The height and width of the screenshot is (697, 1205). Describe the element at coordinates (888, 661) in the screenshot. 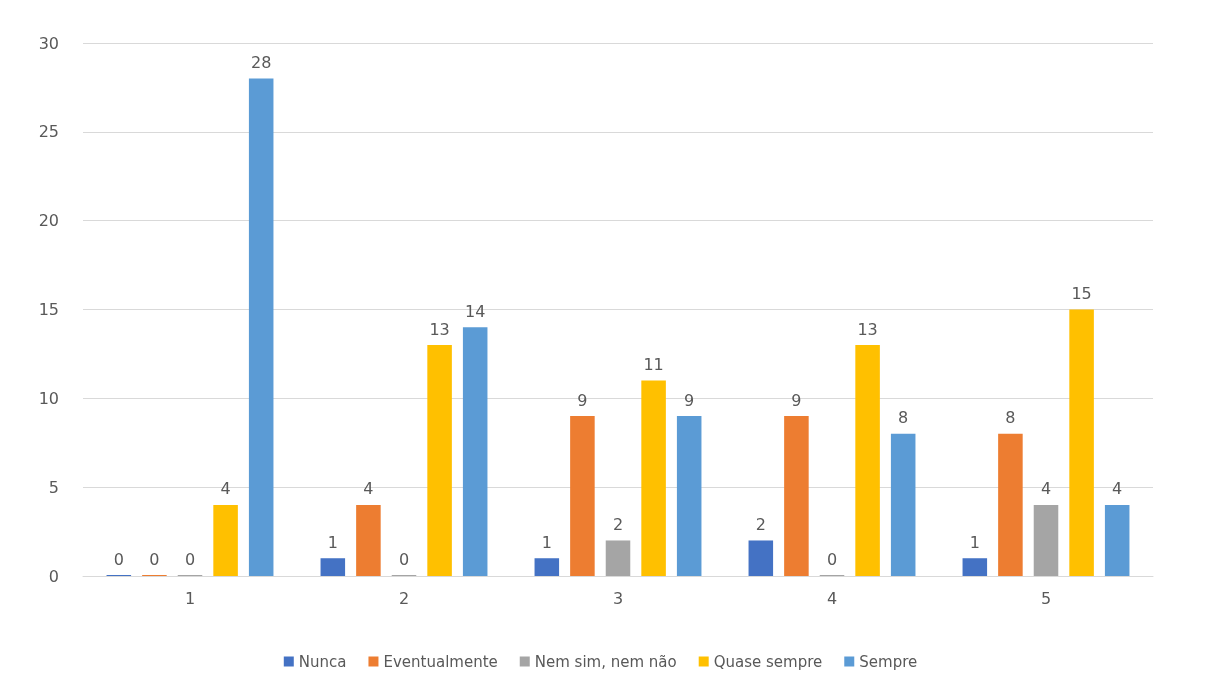

I see `legend-label: Sempre` at that location.